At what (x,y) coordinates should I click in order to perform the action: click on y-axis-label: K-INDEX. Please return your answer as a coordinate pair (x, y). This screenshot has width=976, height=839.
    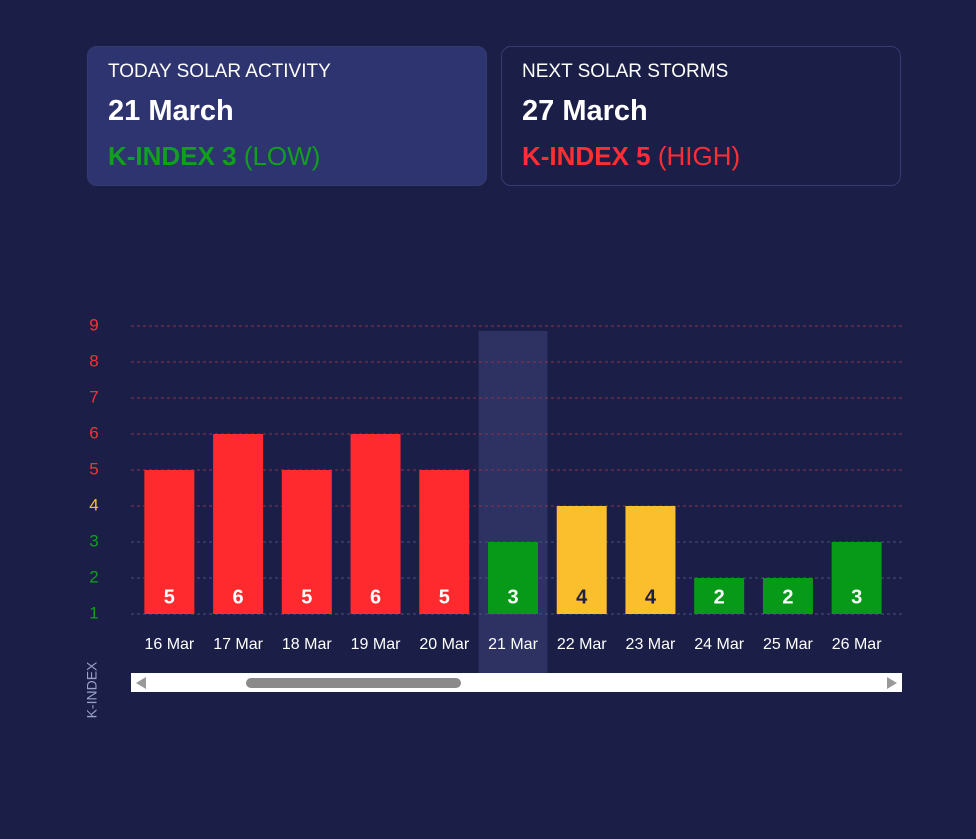
    Looking at the image, I should click on (92, 689).